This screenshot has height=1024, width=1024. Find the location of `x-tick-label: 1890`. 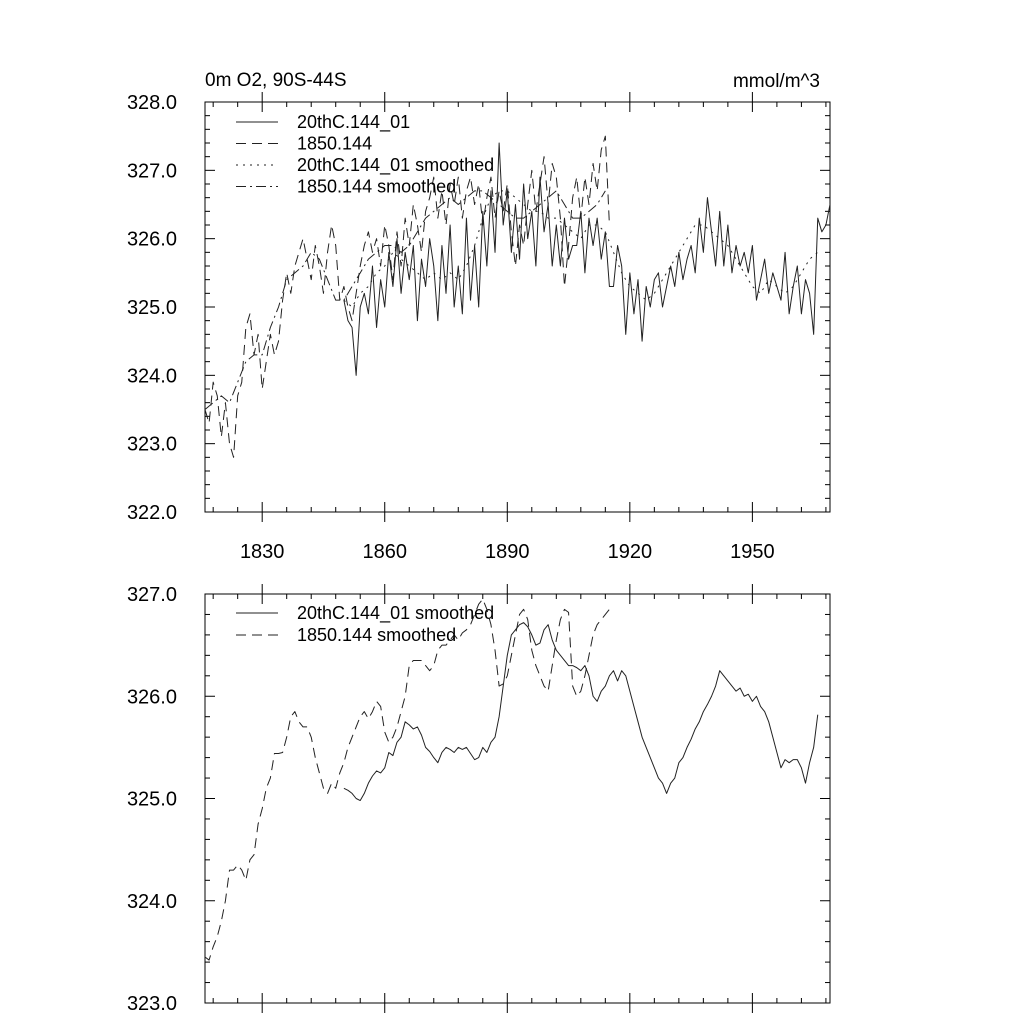

x-tick-label: 1890 is located at coordinates (507, 552).